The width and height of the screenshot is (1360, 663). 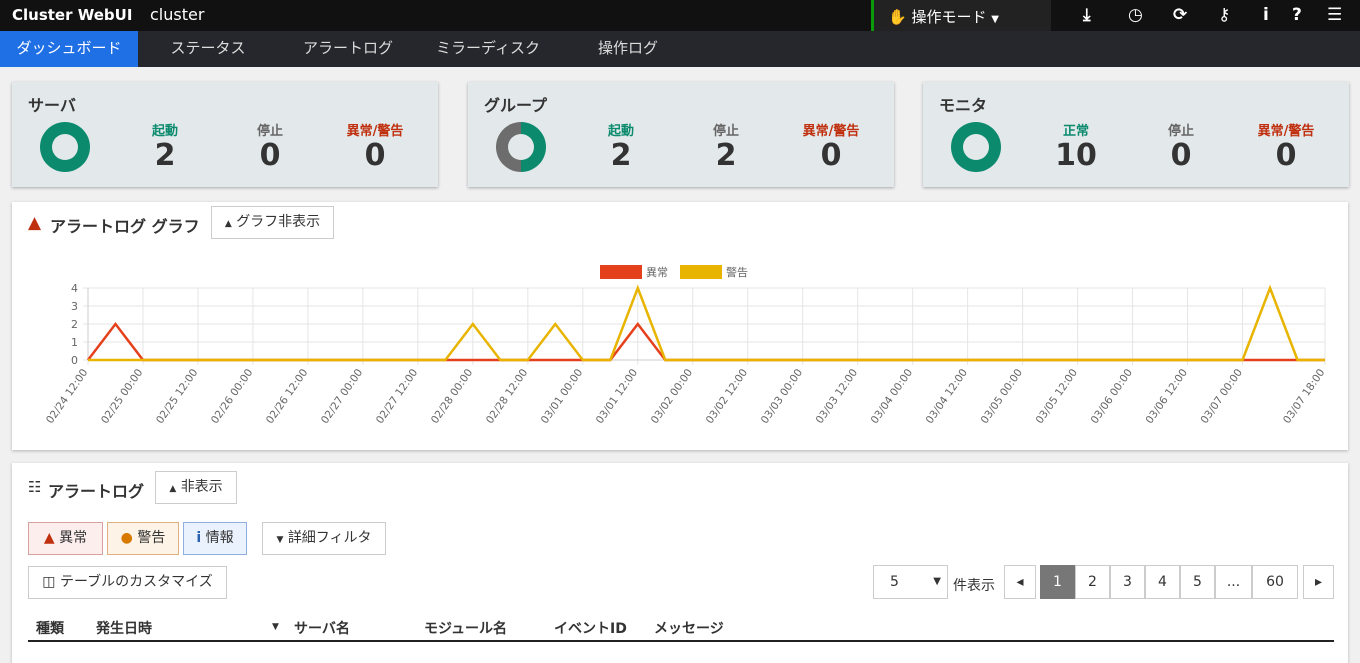 I want to click on sort-desc-icon: ▼, so click(x=275, y=627).